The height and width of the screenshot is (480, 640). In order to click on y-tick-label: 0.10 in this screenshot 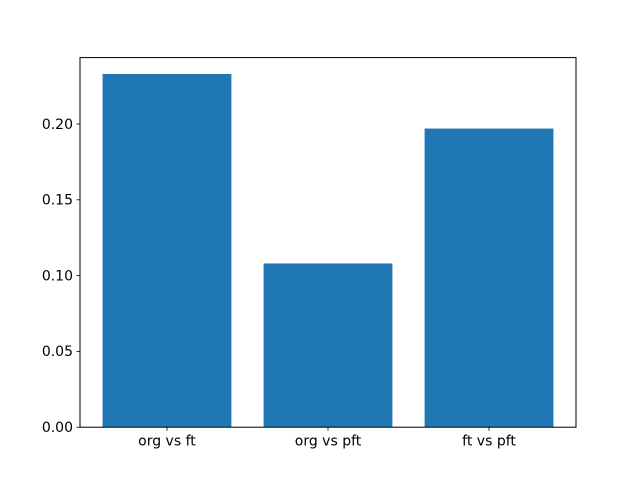, I will do `click(57, 276)`.